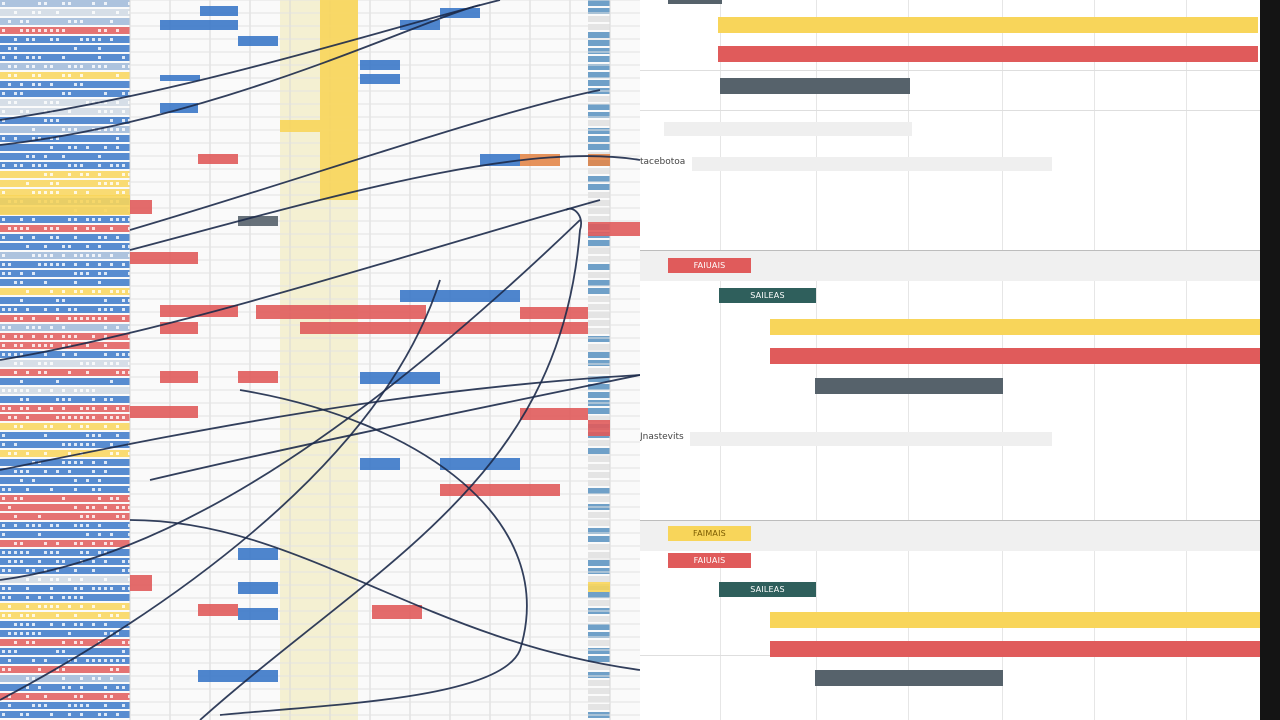  Describe the element at coordinates (709, 533) in the screenshot. I see `status-tag-yellow: FAIMAIS` at that location.